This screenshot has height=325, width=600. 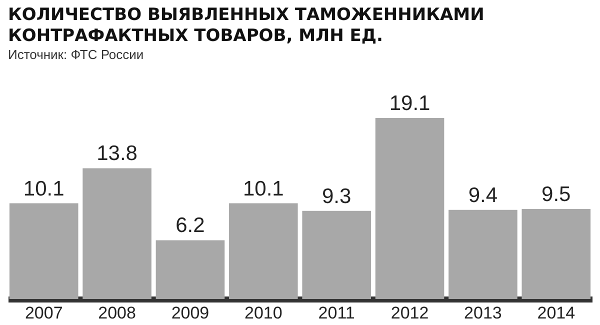 What do you see at coordinates (556, 194) in the screenshot?
I see `data-label: 9.5` at bounding box center [556, 194].